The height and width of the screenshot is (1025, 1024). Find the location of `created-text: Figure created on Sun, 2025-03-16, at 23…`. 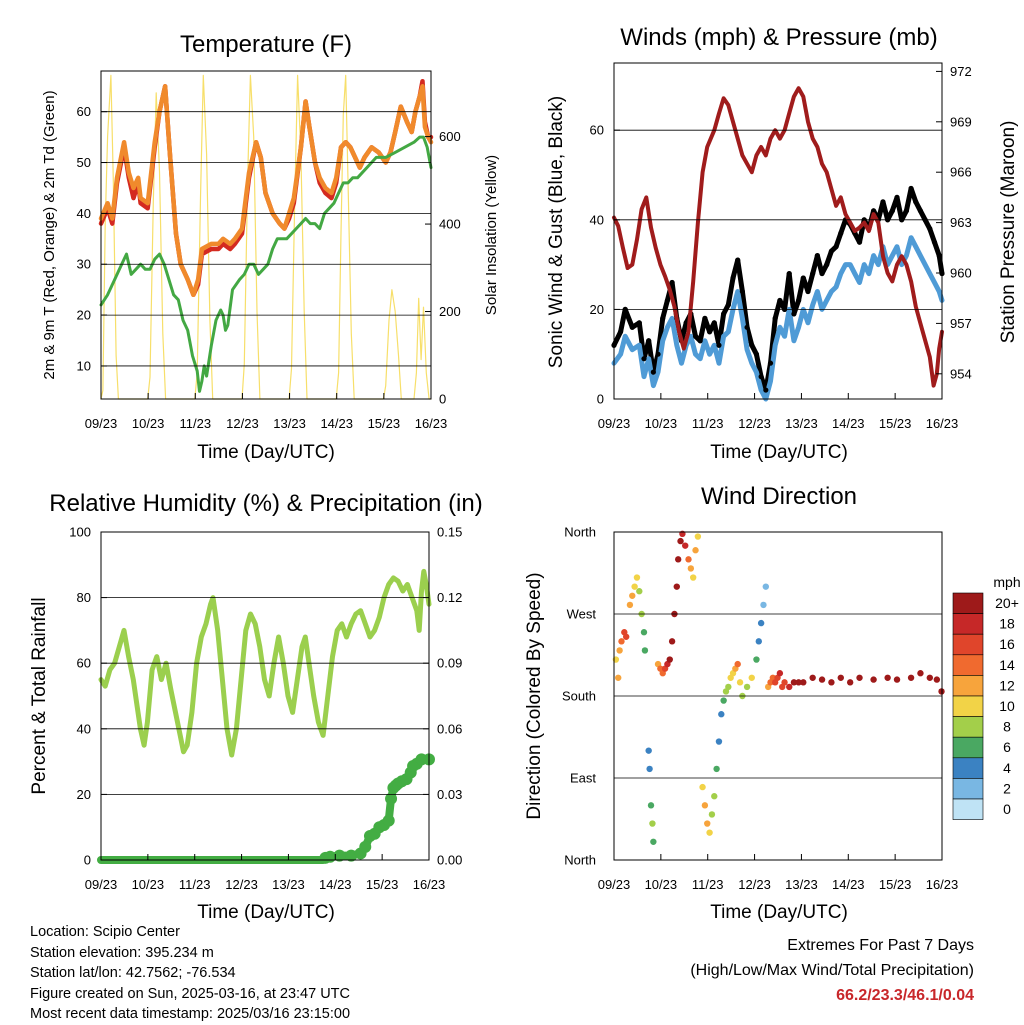

created-text: Figure created on Sun, 2025-03-16, at 23… is located at coordinates (190, 993).